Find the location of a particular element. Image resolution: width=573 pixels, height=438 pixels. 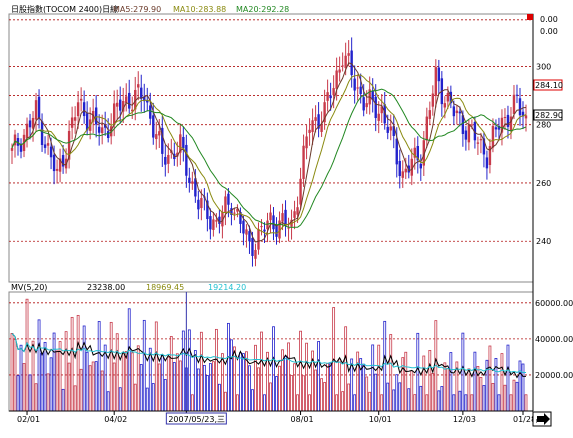

scroll-right-button is located at coordinates (542, 419).